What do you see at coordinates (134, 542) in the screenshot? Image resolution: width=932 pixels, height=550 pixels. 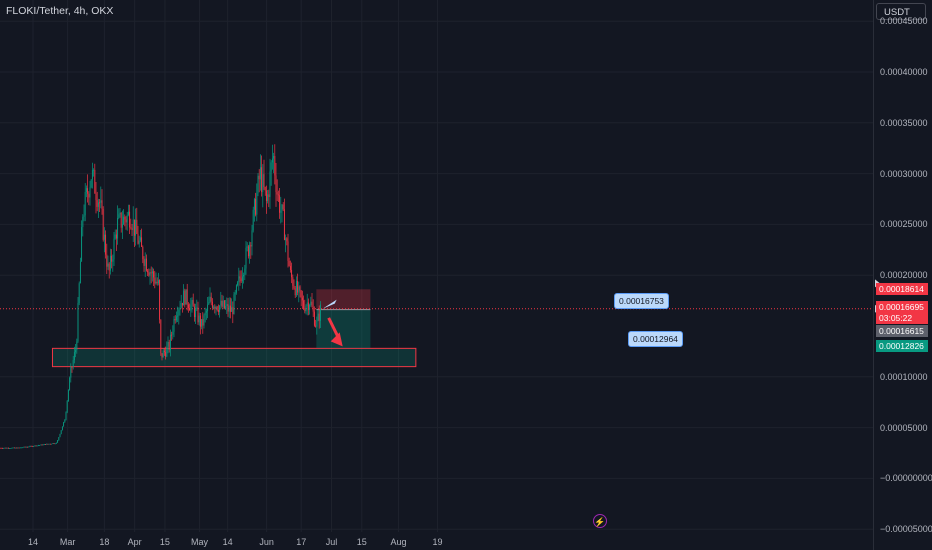 I see `time-tick-label: Apr` at bounding box center [134, 542].